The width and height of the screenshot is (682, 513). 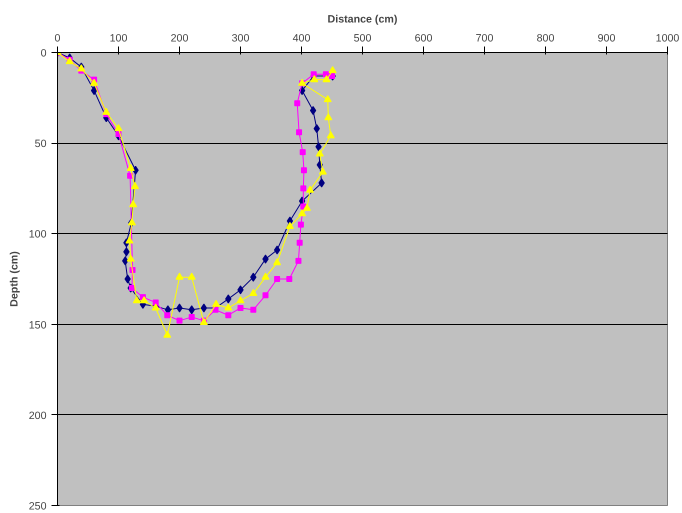 I want to click on x-tick-label: 700, so click(x=485, y=38).